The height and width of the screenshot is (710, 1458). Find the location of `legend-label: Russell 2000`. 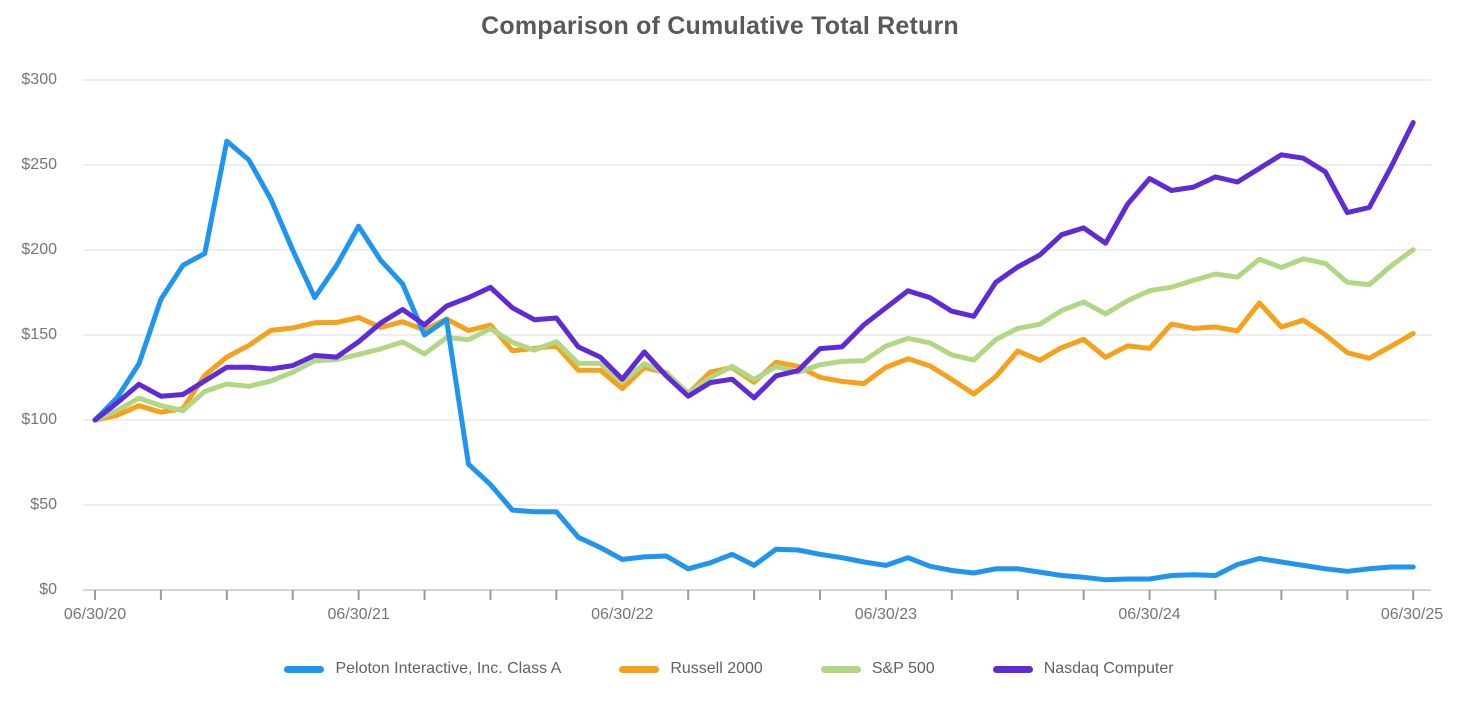

legend-label: Russell 2000 is located at coordinates (716, 668).